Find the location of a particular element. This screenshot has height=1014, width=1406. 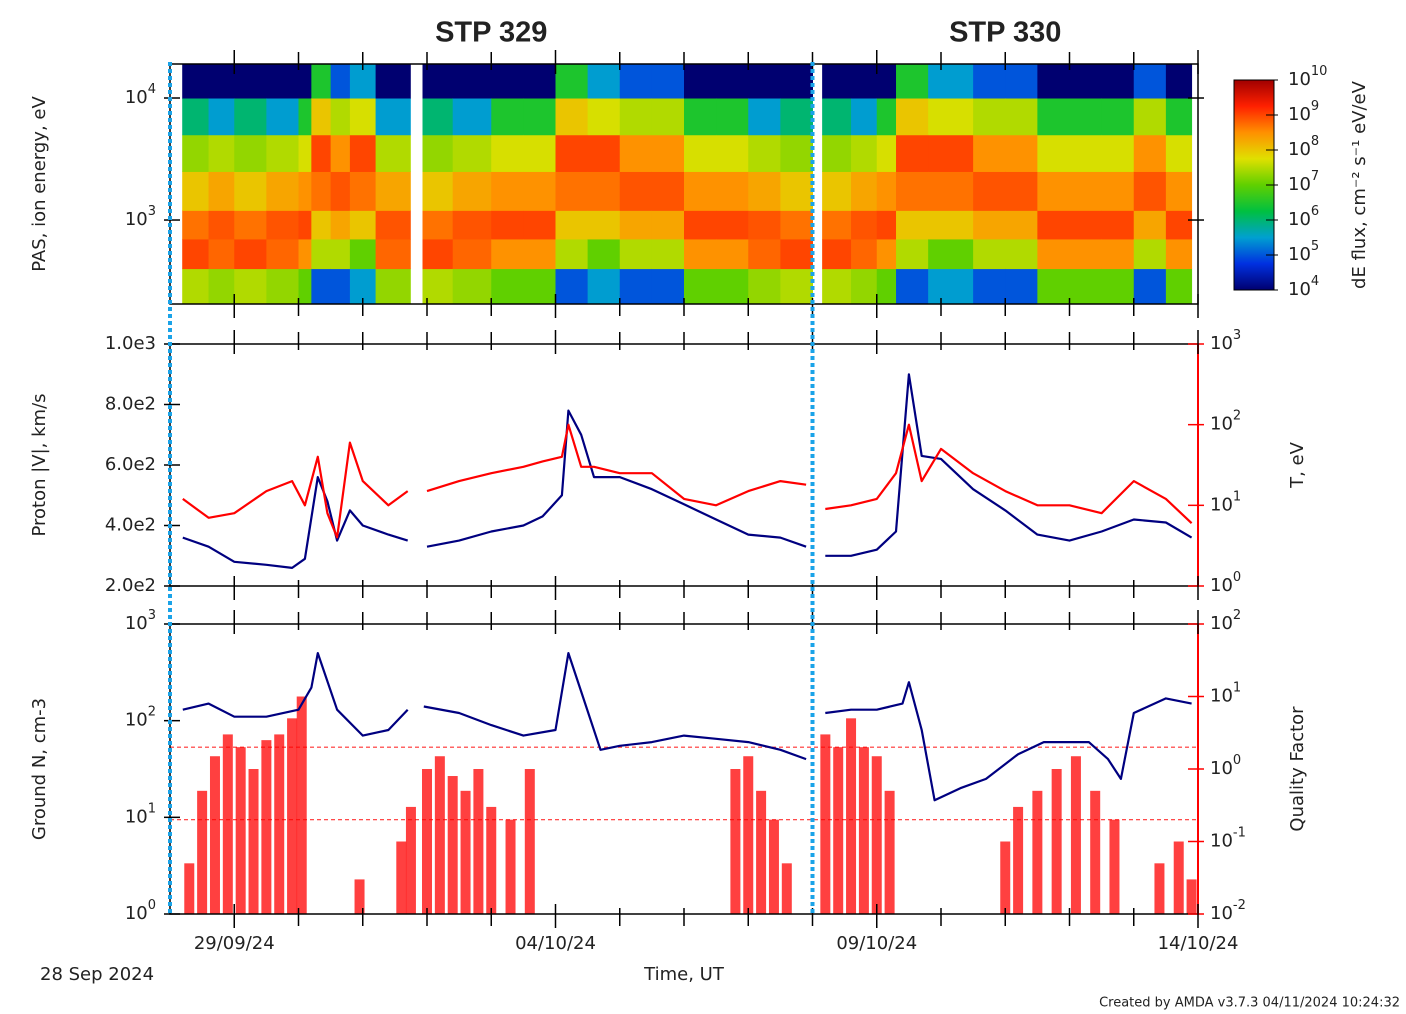

colorbar-tick-label: 10⁷ is located at coordinates (1303, 182).